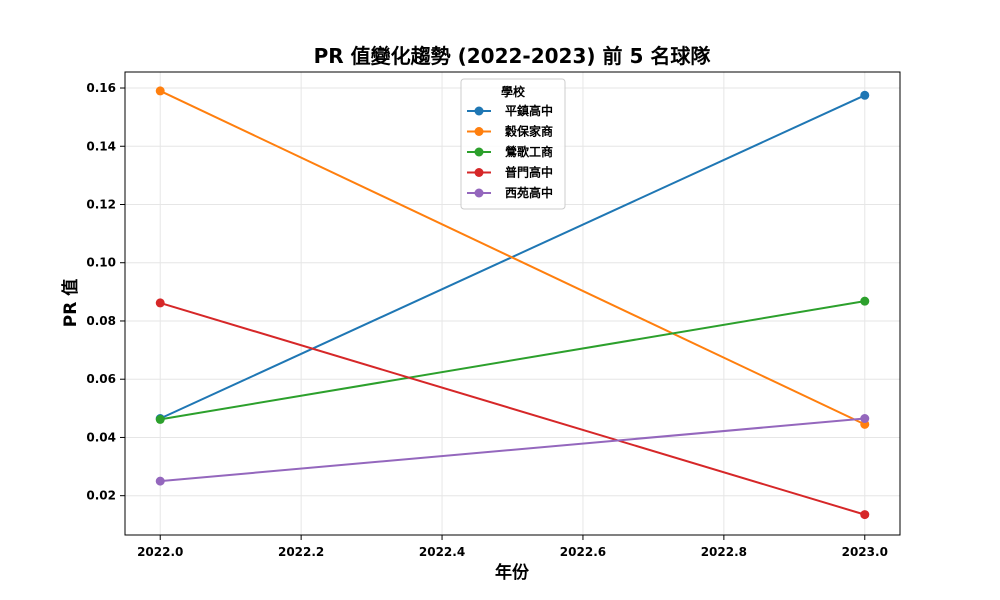 The width and height of the screenshot is (1000, 600). What do you see at coordinates (101, 263) in the screenshot?
I see `y-tick-label: 0.10` at bounding box center [101, 263].